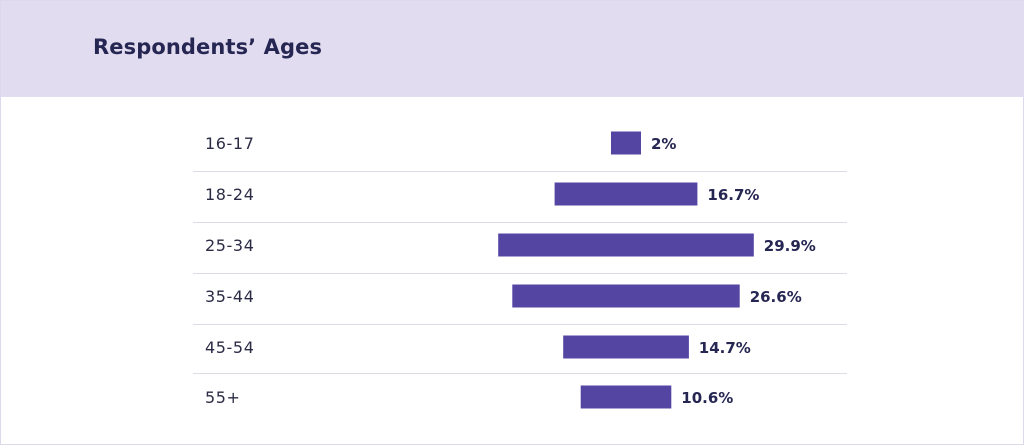 This screenshot has height=446, width=1024. Describe the element at coordinates (230, 245) in the screenshot. I see `category-label: 25-34` at that location.